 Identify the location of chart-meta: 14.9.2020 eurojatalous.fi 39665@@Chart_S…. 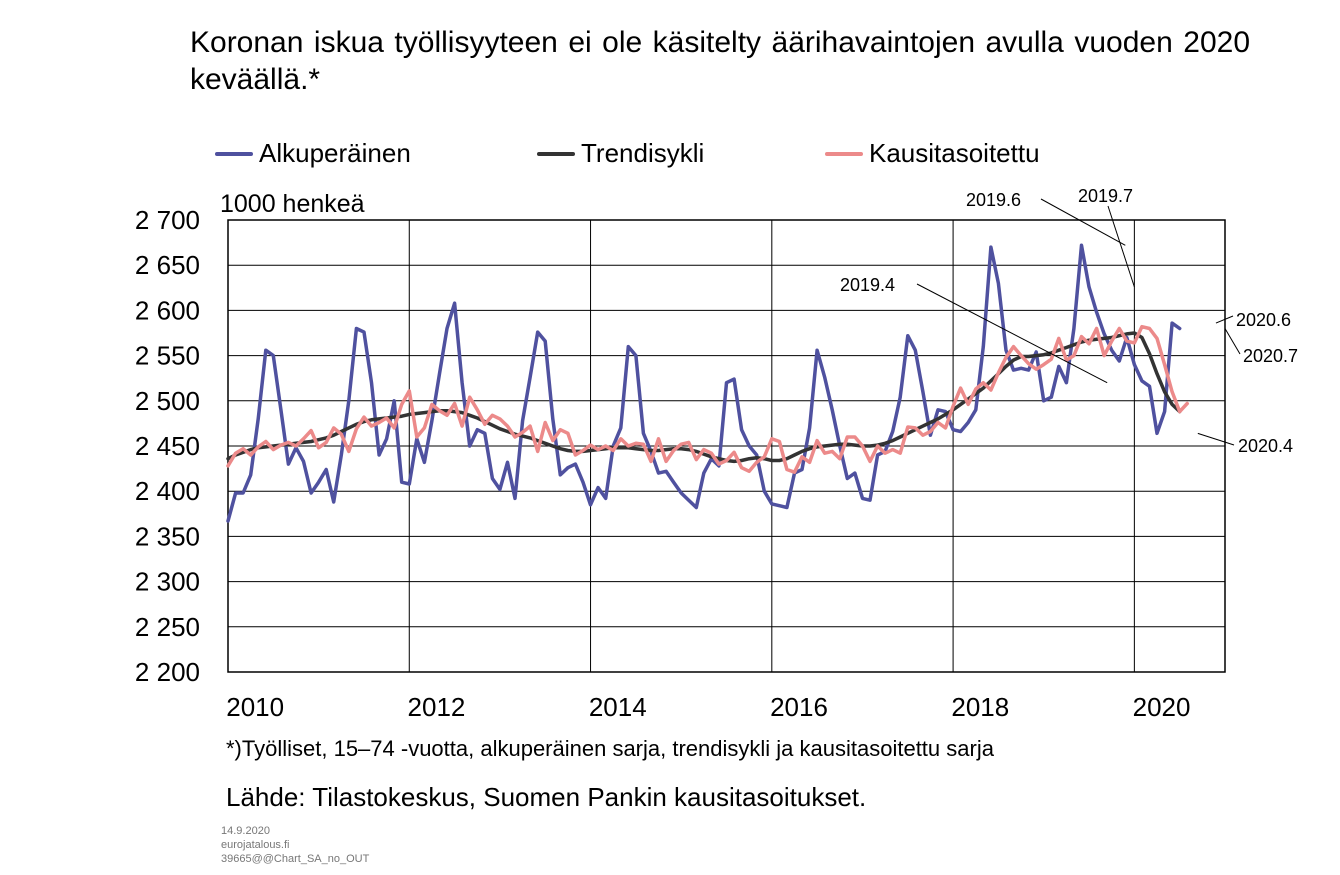
(295, 845).